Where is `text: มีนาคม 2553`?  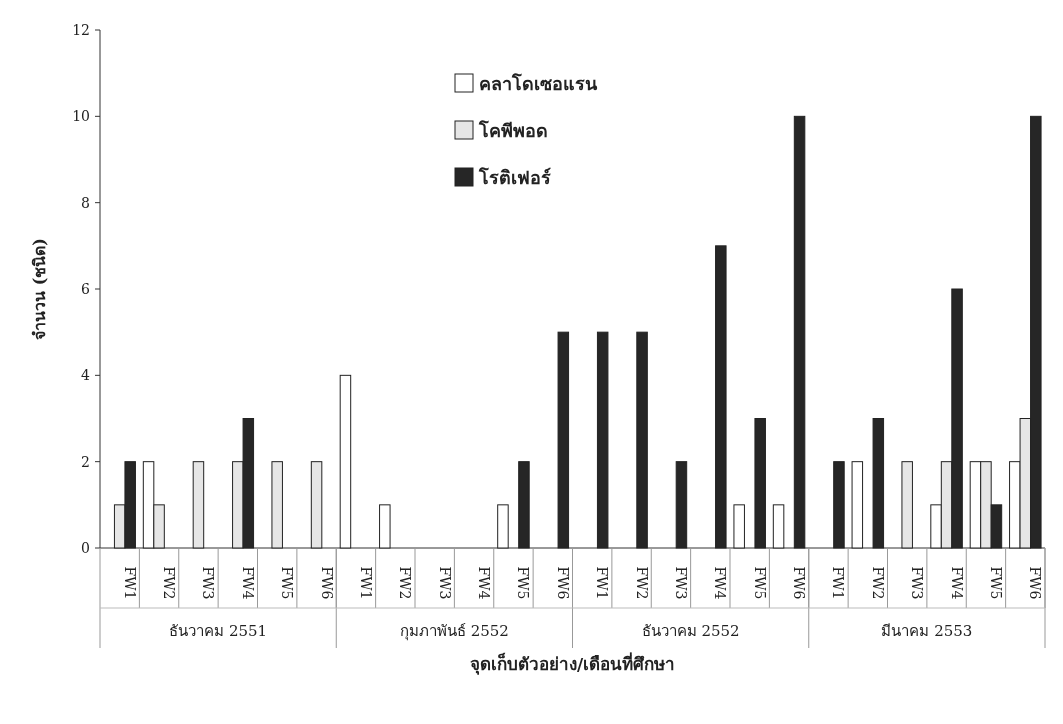 text: มีนาคม 2553 is located at coordinates (927, 631).